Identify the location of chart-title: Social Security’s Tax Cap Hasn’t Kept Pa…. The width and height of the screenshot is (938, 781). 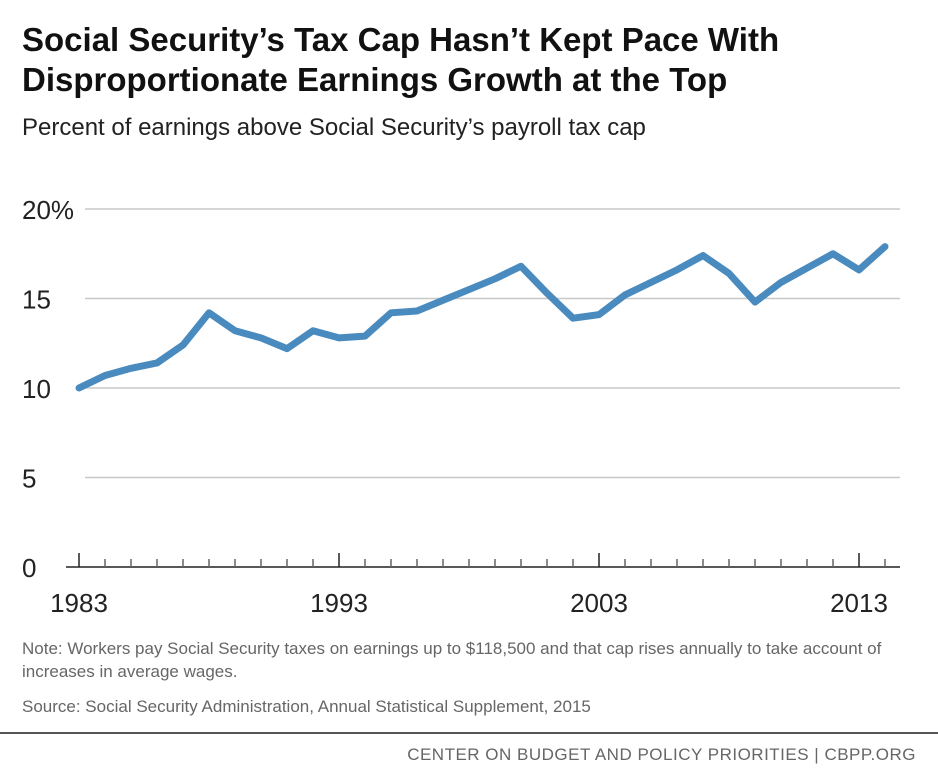
(401, 59).